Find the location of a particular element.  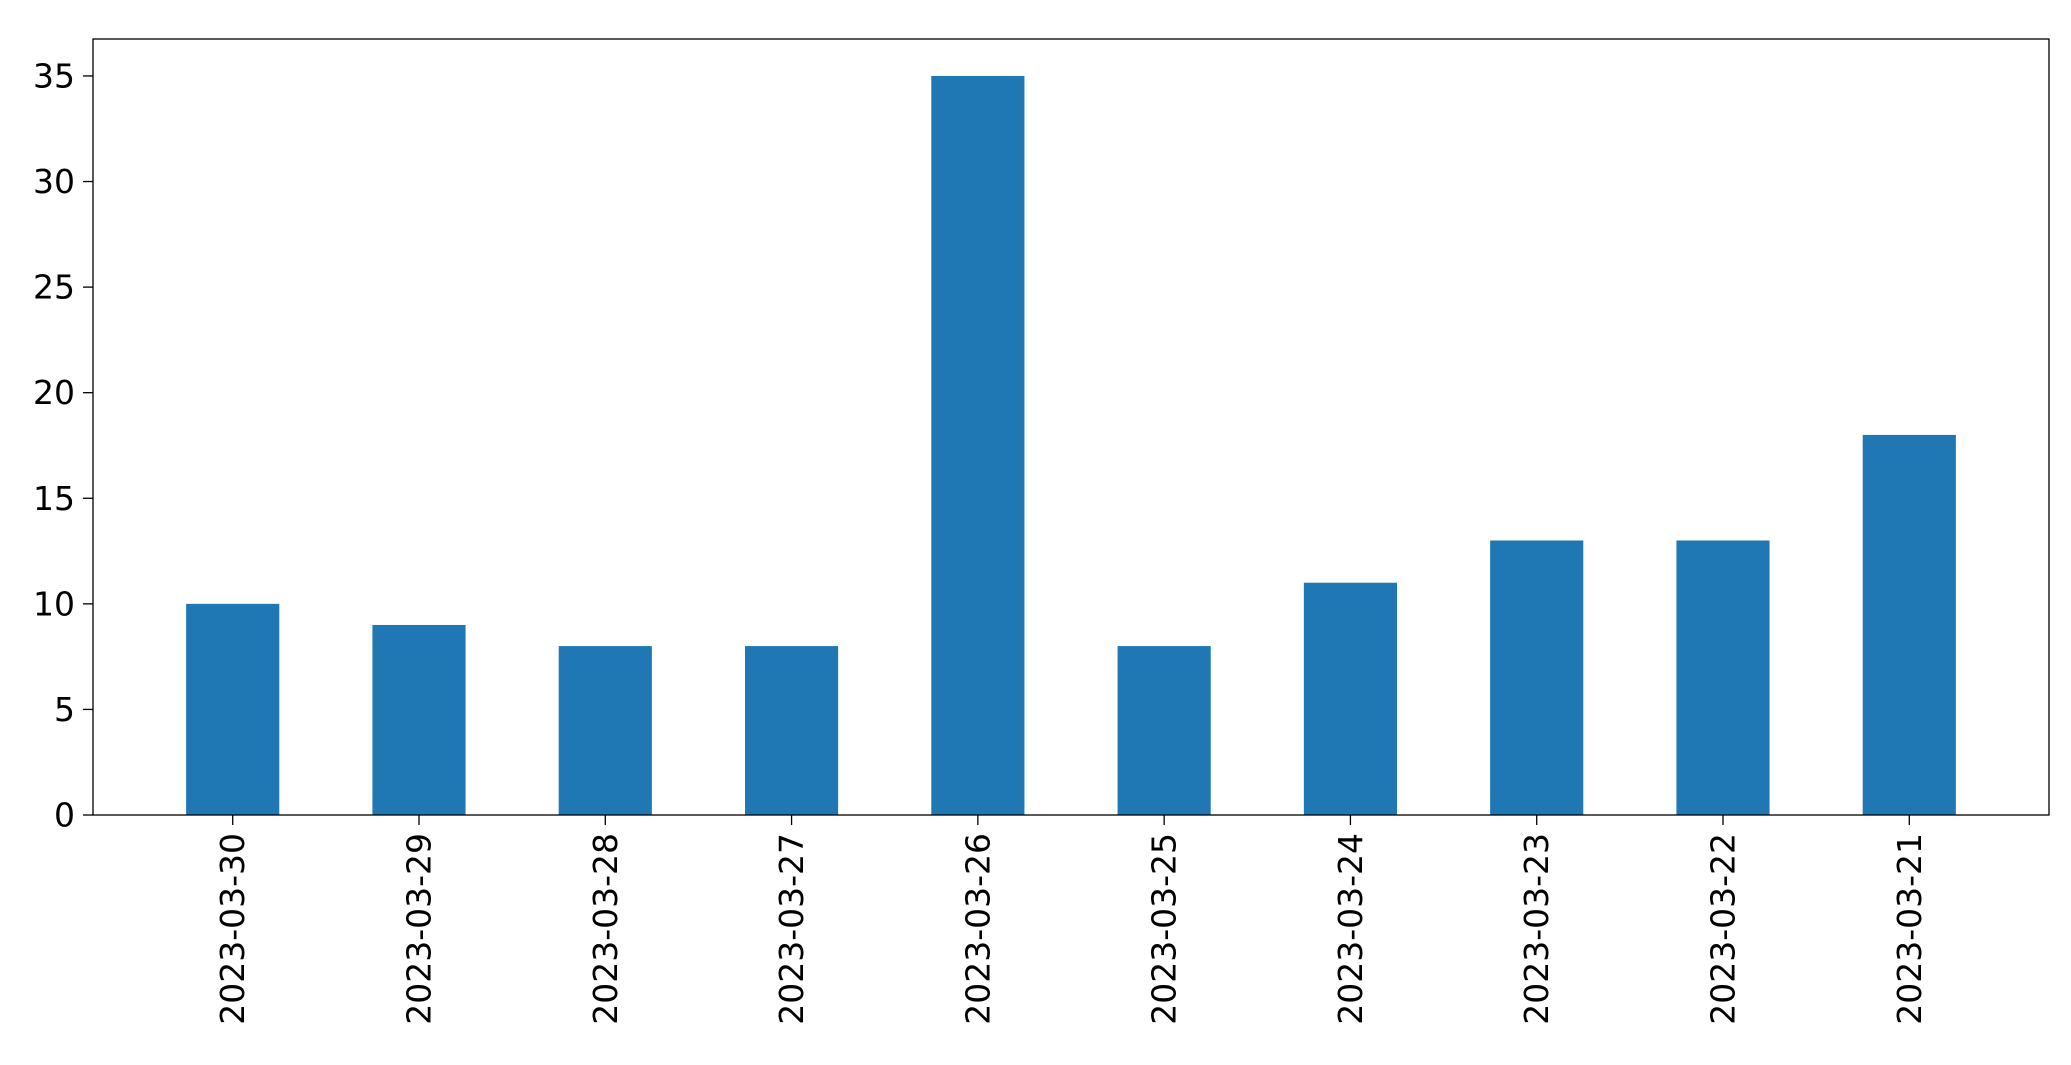

y-tick-label: 0 is located at coordinates (64, 815).